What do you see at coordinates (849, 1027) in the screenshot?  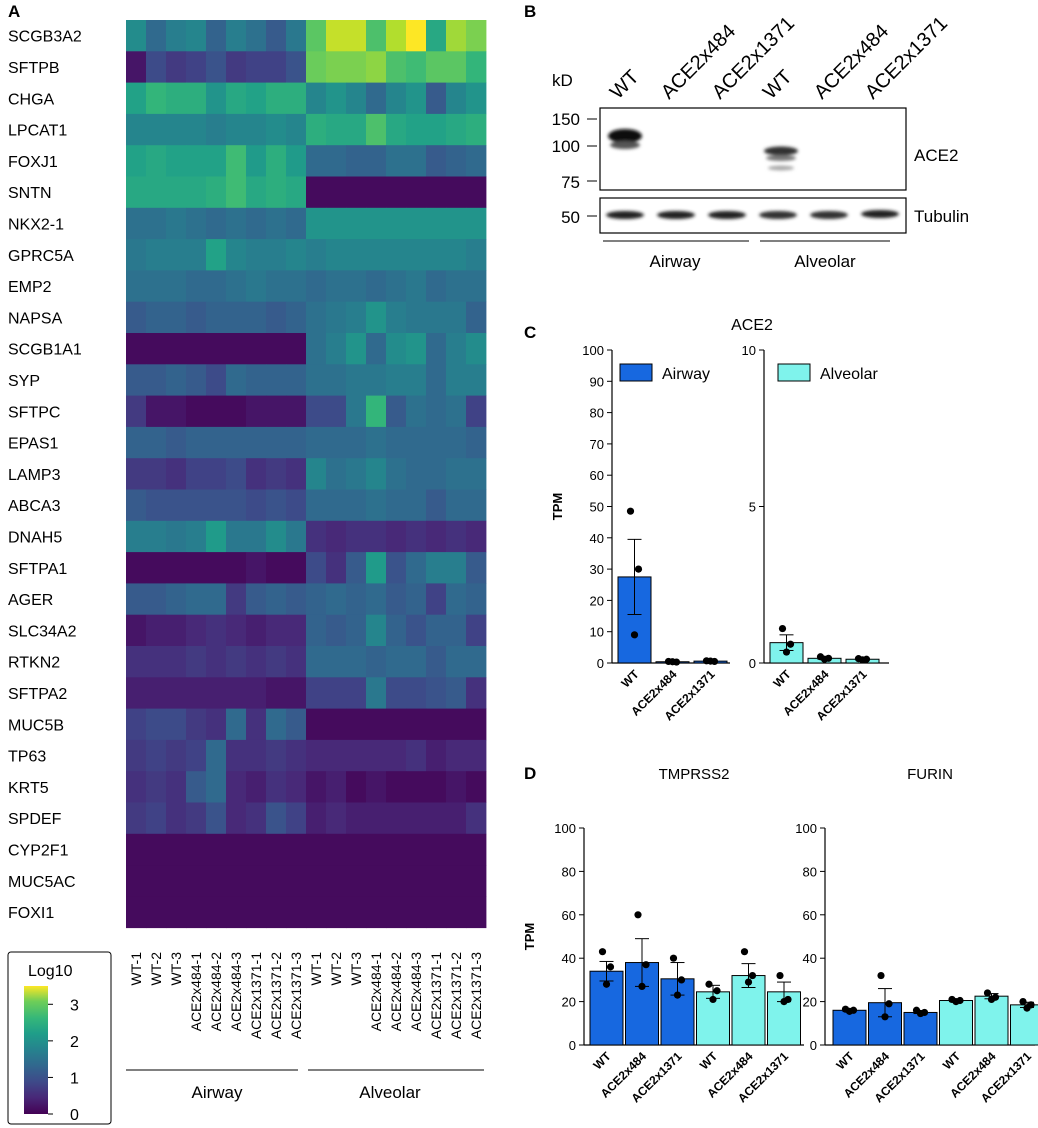 I see `bar-wt` at bounding box center [849, 1027].